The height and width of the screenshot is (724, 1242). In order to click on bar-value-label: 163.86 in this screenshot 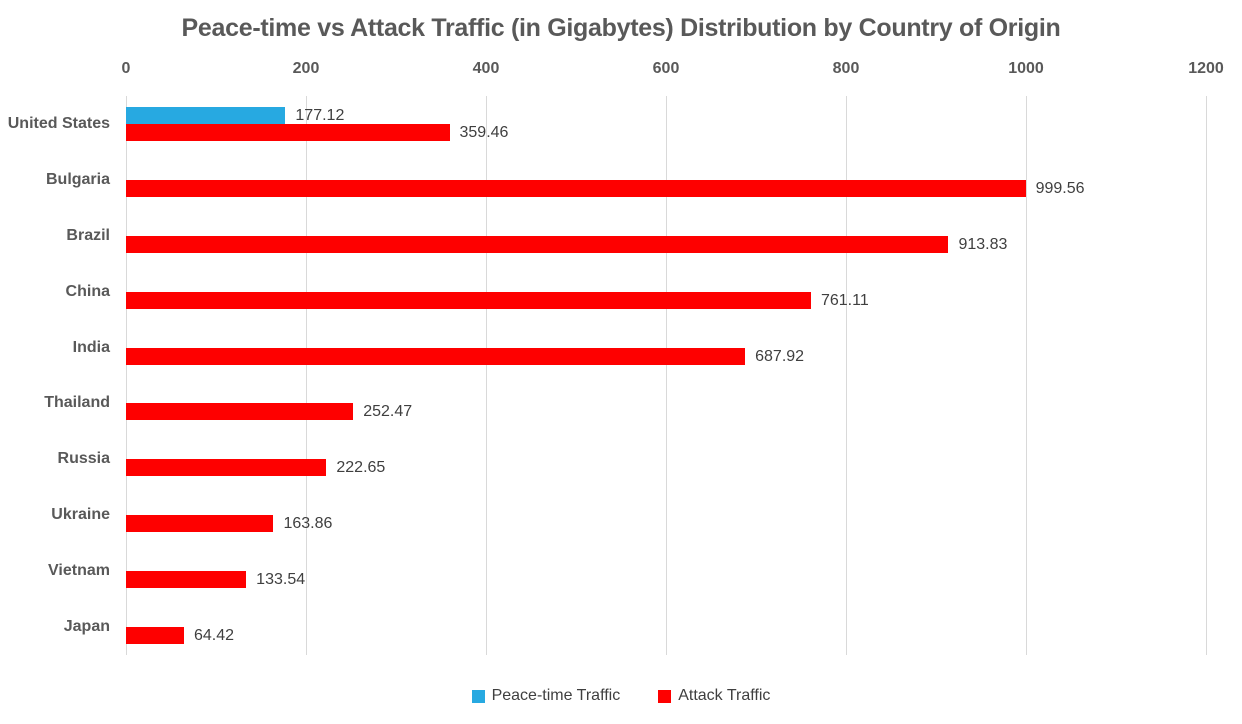, I will do `click(308, 524)`.